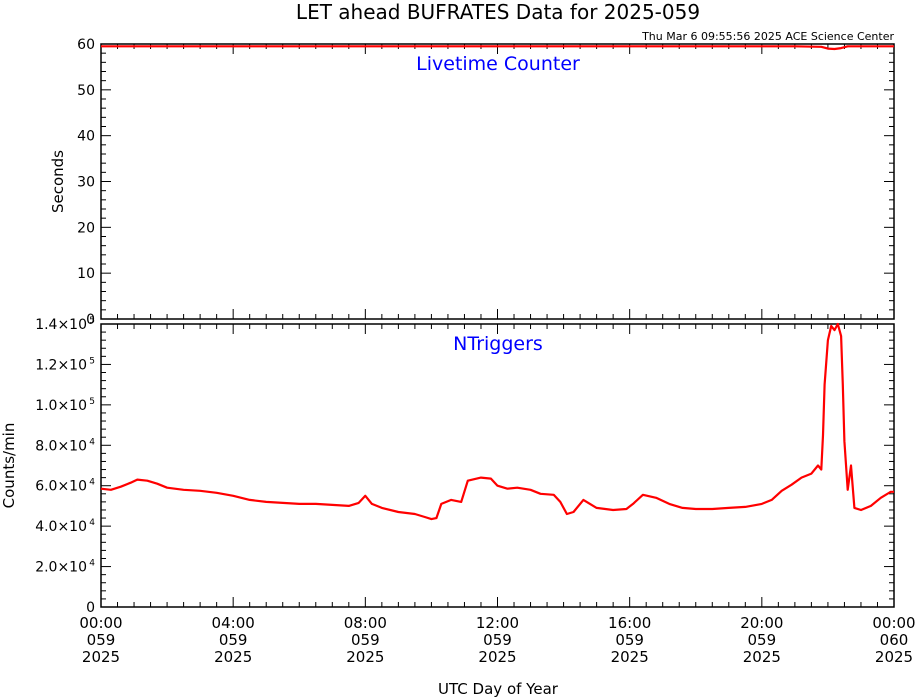  I want to click on x-tick-label-doy: 060, so click(894, 640).